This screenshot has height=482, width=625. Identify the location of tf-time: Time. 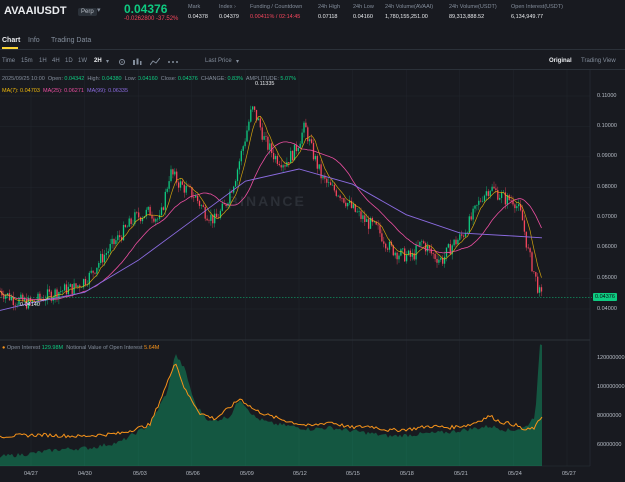
(9, 61).